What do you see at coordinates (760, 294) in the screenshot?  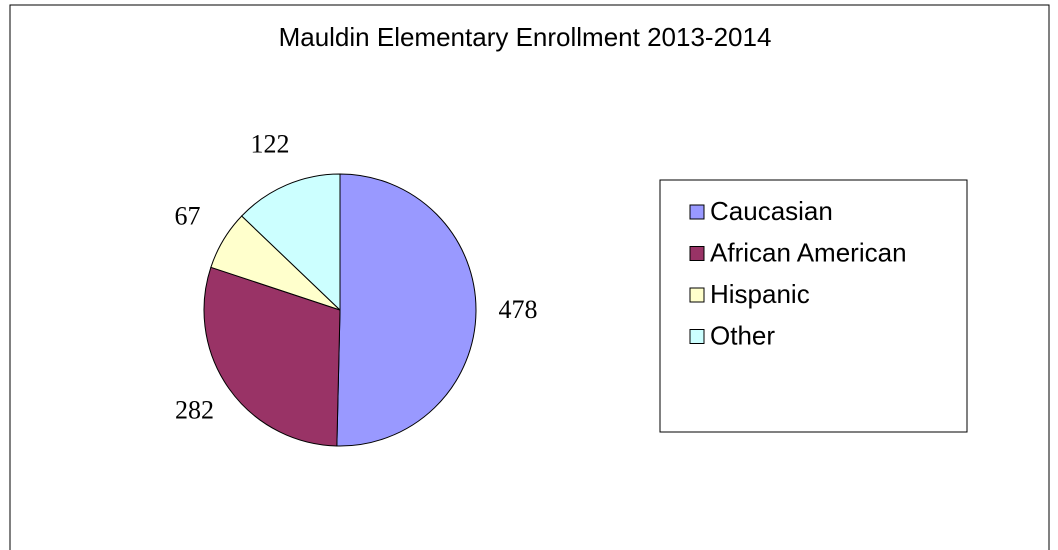 I see `legend-label: Hispanic` at bounding box center [760, 294].